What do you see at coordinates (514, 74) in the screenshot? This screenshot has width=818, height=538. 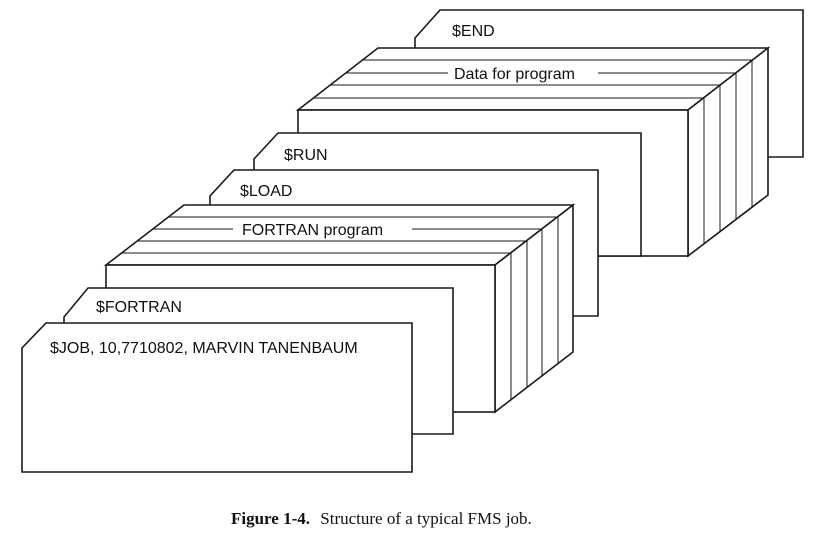 I see `data-program-label: Data for program` at bounding box center [514, 74].